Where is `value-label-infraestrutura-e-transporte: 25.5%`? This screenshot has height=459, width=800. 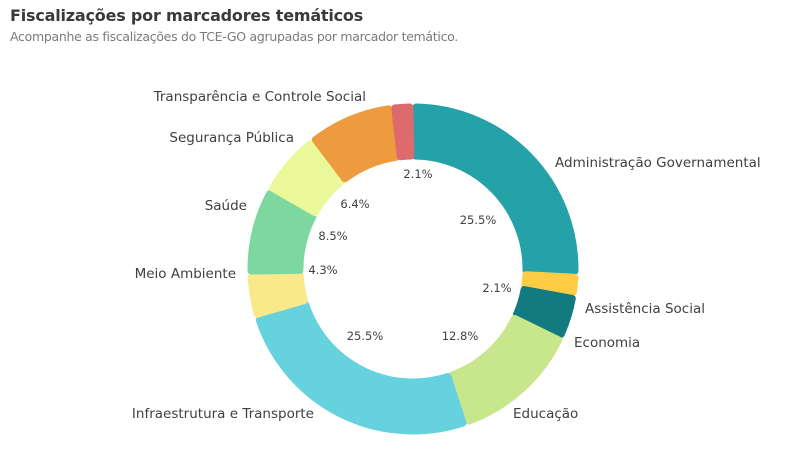
value-label-infraestrutura-e-transporte: 25.5% is located at coordinates (365, 336).